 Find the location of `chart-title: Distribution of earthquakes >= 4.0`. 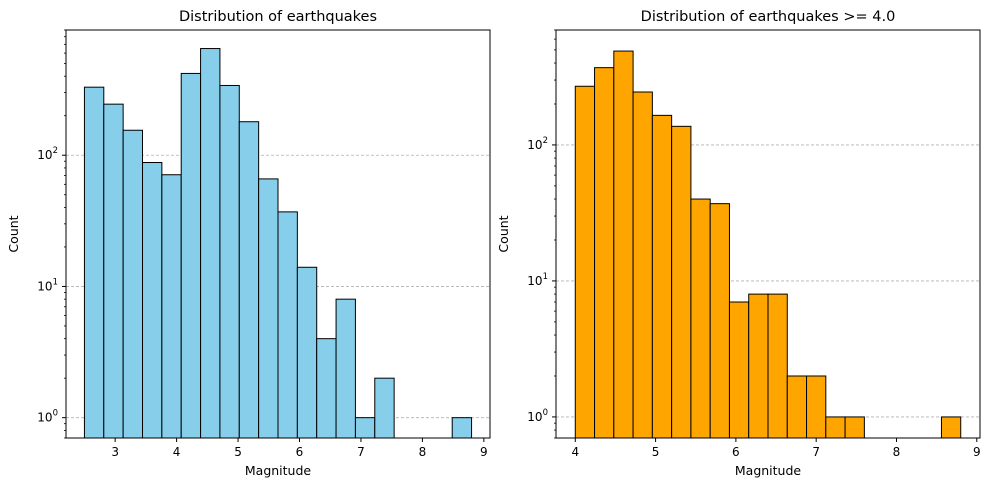

chart-title: Distribution of earthquakes >= 4.0 is located at coordinates (768, 17).